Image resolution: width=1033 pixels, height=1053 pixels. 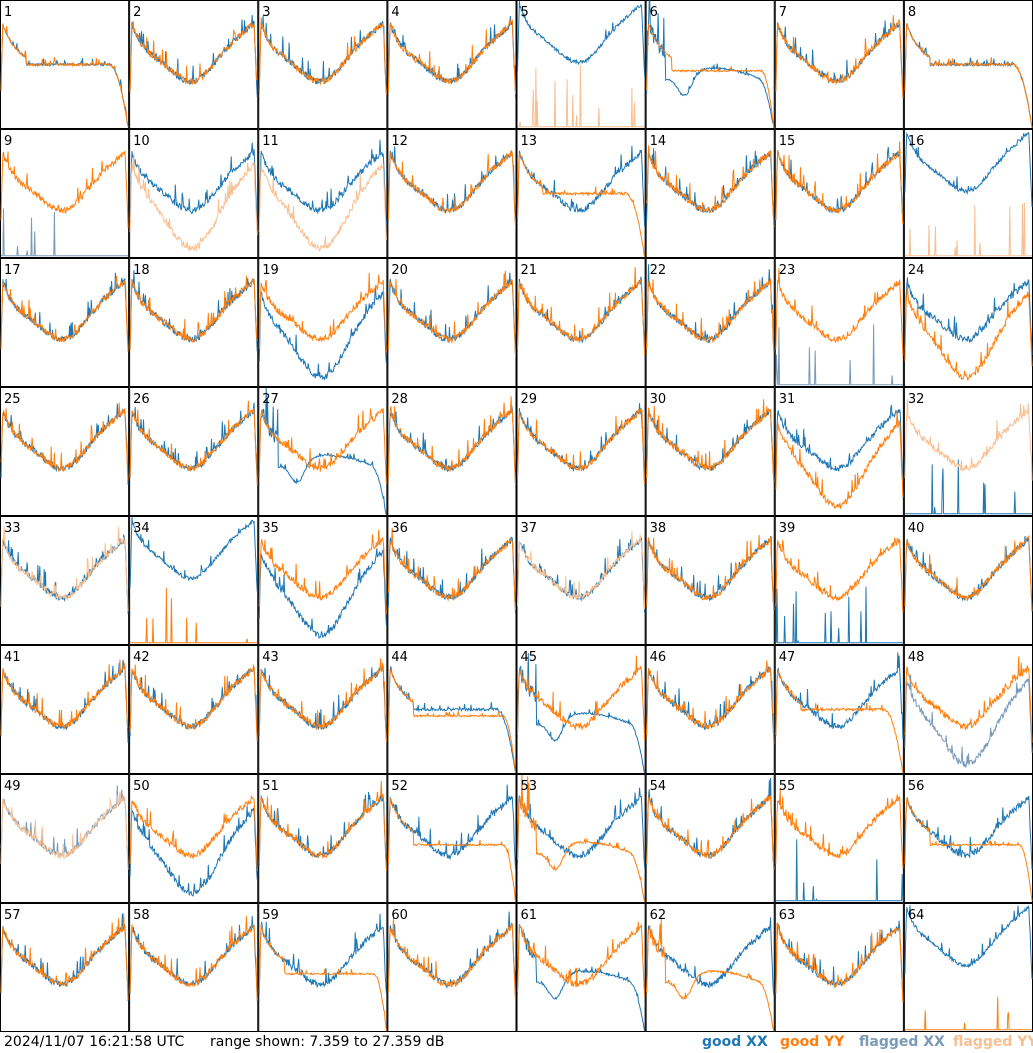 What do you see at coordinates (399, 141) in the screenshot?
I see `panel-label: 12` at bounding box center [399, 141].